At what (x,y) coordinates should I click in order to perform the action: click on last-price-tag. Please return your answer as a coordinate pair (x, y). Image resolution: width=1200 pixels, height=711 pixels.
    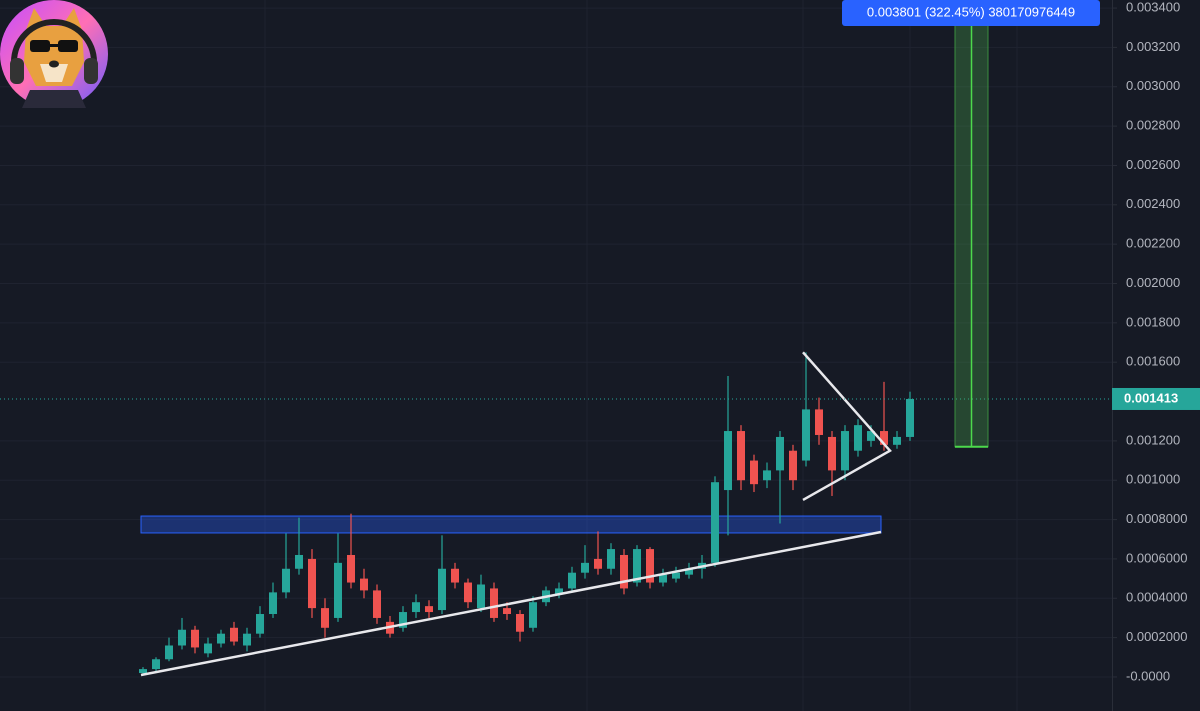
    Looking at the image, I should click on (1156, 398).